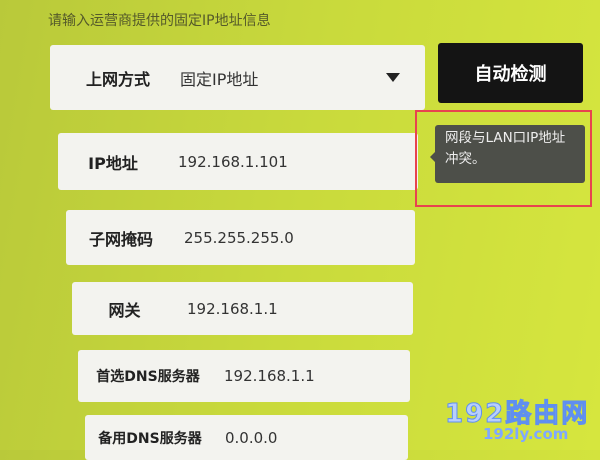 The image size is (600, 460). I want to click on primary-dns-field: 首选DNS服务器 192.168.1.1, so click(244, 376).